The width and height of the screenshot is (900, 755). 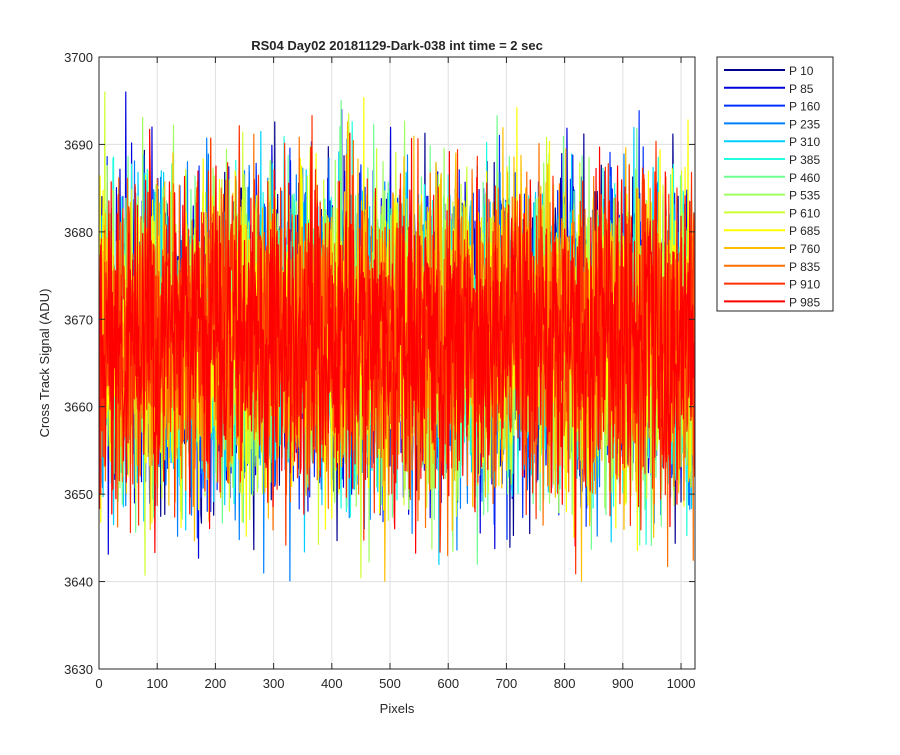 What do you see at coordinates (804, 302) in the screenshot?
I see `legend-label: P 985` at bounding box center [804, 302].